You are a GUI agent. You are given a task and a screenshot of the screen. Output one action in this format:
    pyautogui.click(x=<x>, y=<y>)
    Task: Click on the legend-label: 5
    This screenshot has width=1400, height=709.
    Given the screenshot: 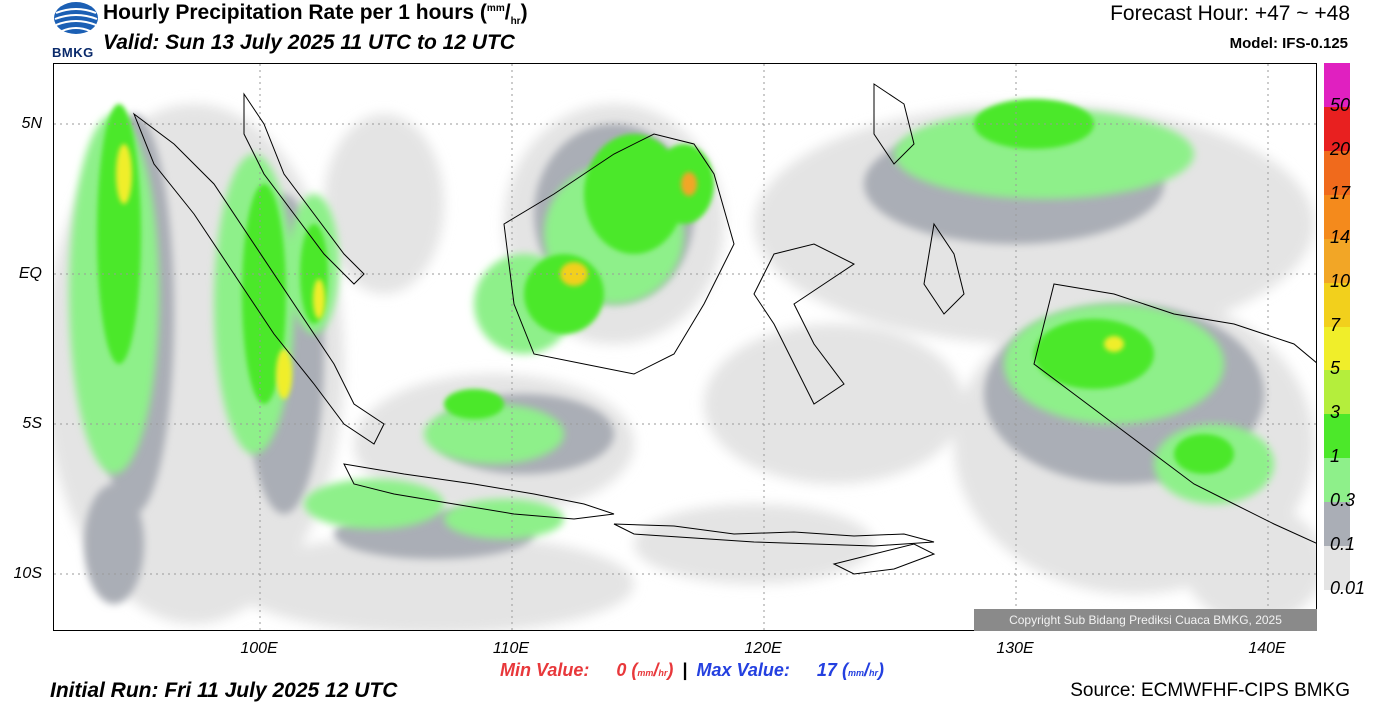 What is the action you would take?
    pyautogui.click(x=1335, y=368)
    